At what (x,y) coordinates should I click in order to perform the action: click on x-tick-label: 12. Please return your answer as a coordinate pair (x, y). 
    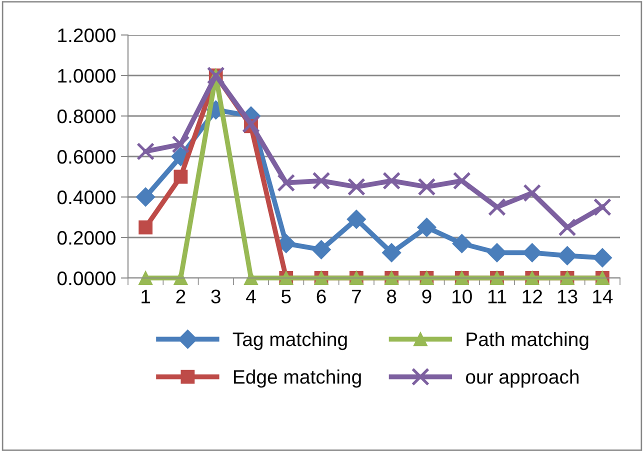
    Looking at the image, I should click on (532, 297).